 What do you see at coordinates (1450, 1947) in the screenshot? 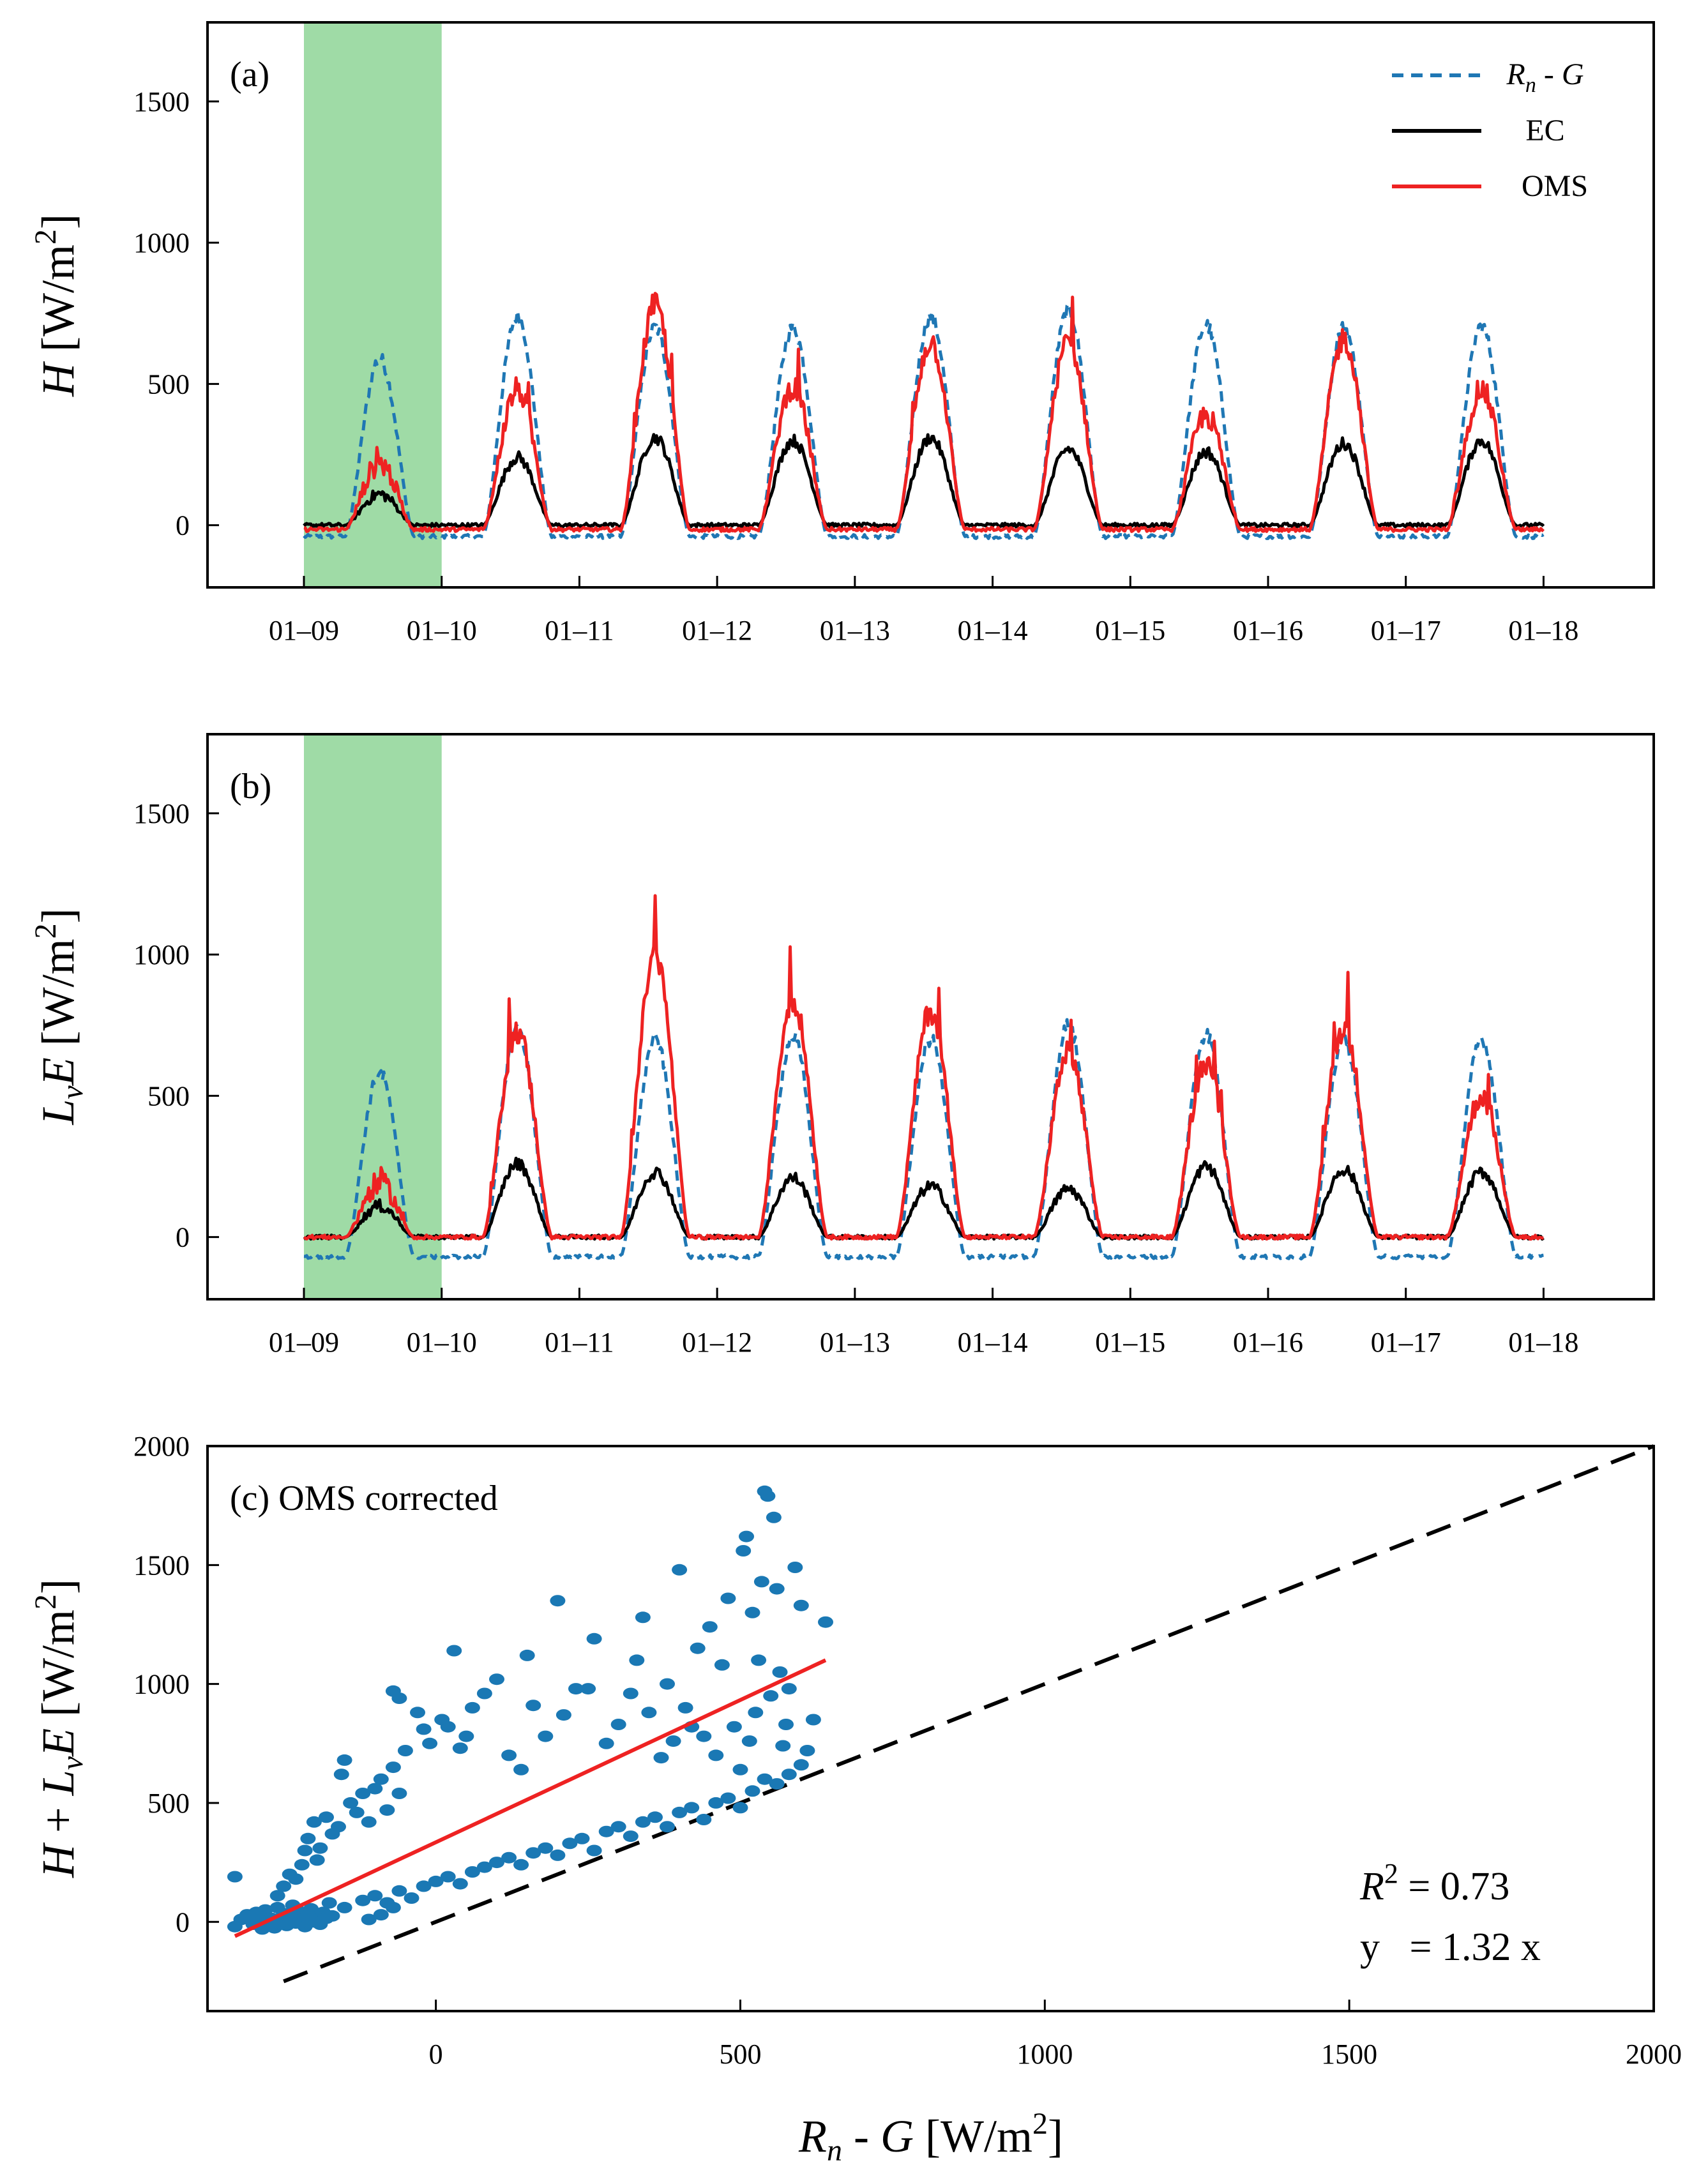
I see `equation-annotation: y = 1.32 x` at bounding box center [1450, 1947].